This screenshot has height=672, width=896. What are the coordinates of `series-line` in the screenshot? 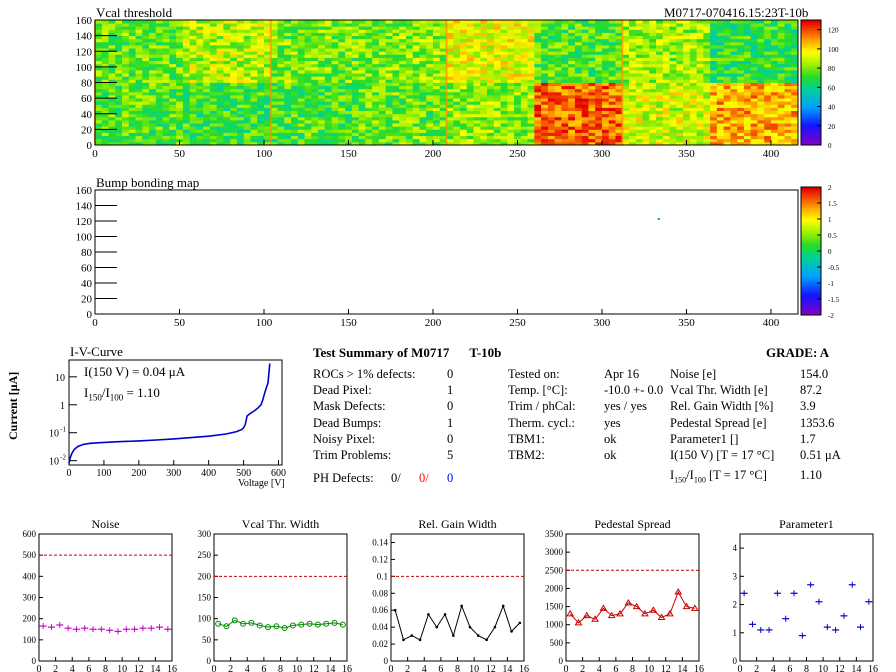 It's located at (457, 622).